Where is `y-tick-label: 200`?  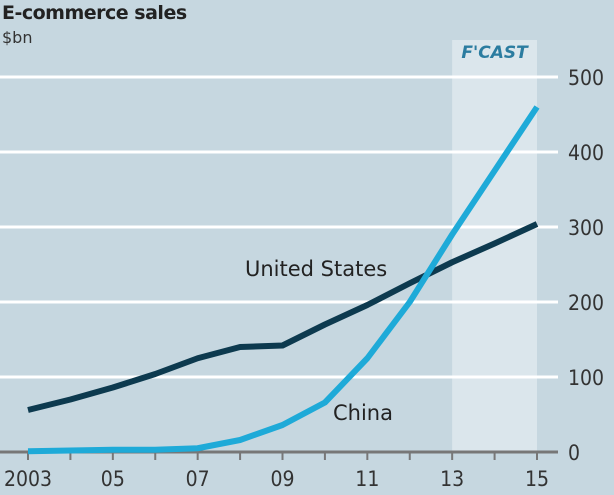 y-tick-label: 200 is located at coordinates (586, 303).